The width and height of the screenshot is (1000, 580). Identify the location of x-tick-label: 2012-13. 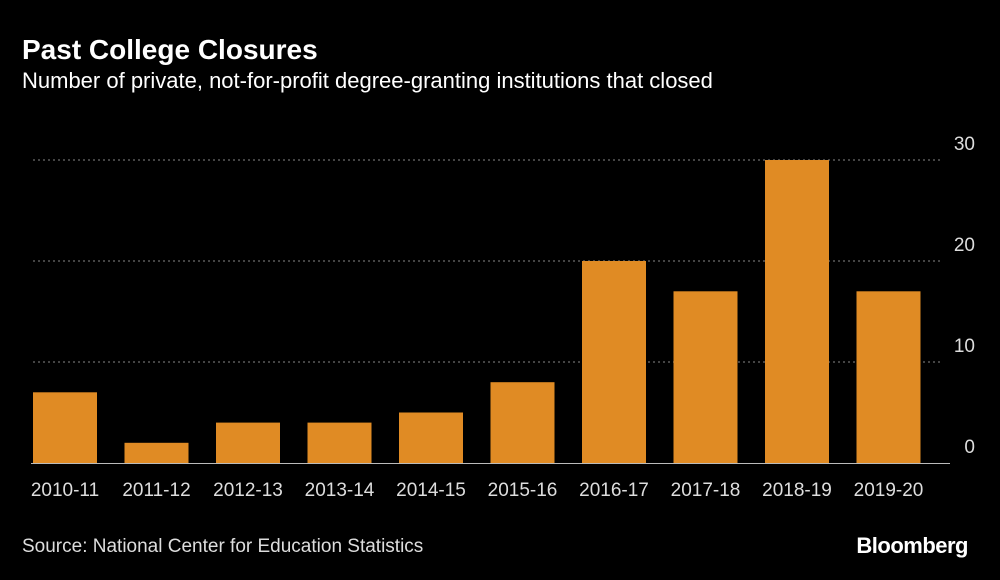
(248, 490).